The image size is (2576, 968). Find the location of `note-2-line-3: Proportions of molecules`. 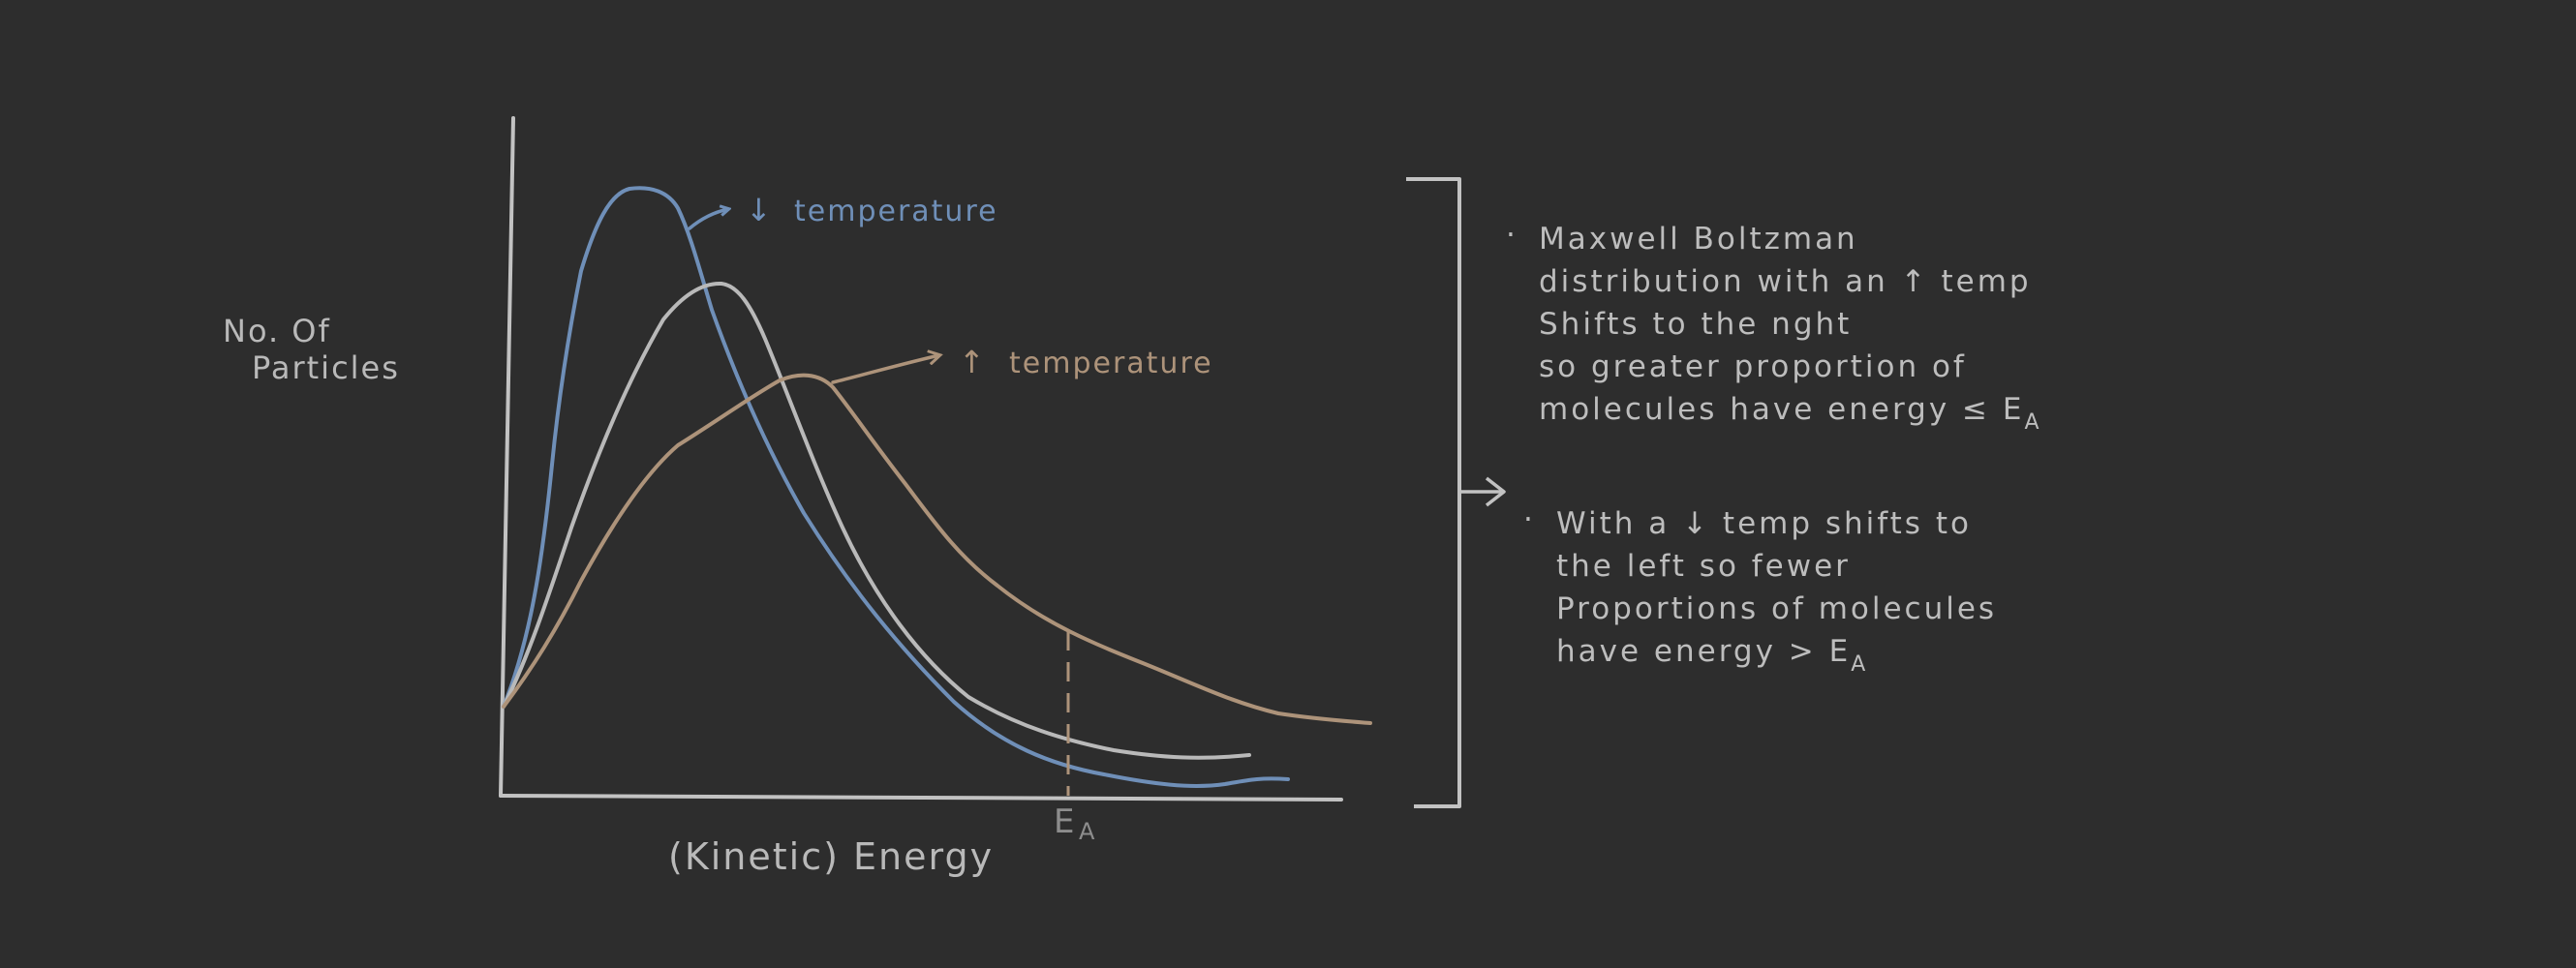

note-2-line-3: Proportions of molecules is located at coordinates (1777, 608).